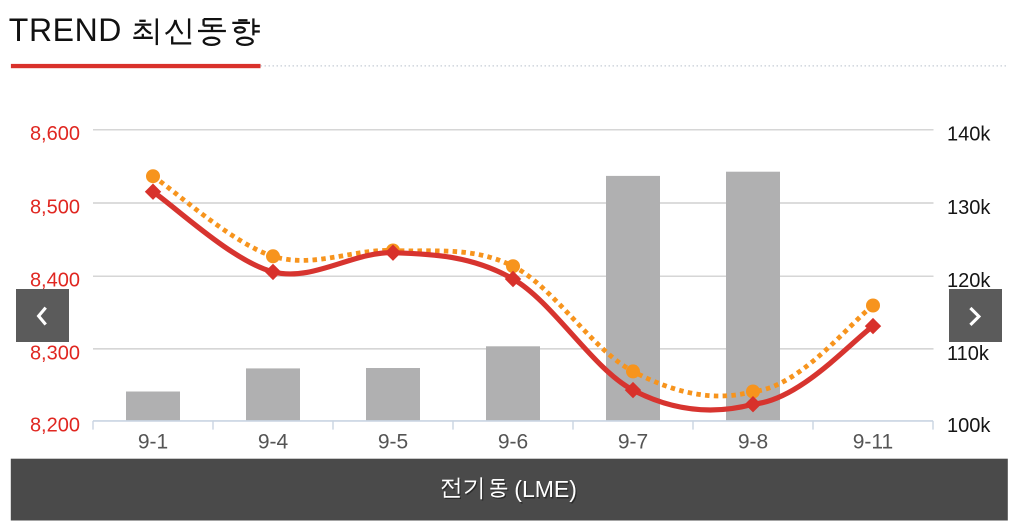 The height and width of the screenshot is (532, 1018). I want to click on svg-text: 8,200, so click(55, 425).